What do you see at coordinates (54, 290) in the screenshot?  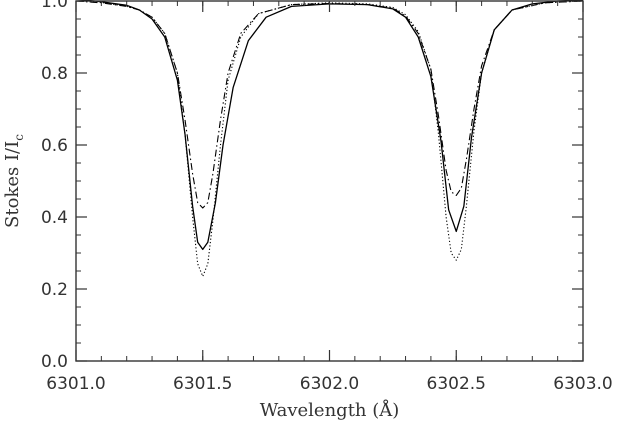 I see `y-tick-label: 0.2` at bounding box center [54, 290].